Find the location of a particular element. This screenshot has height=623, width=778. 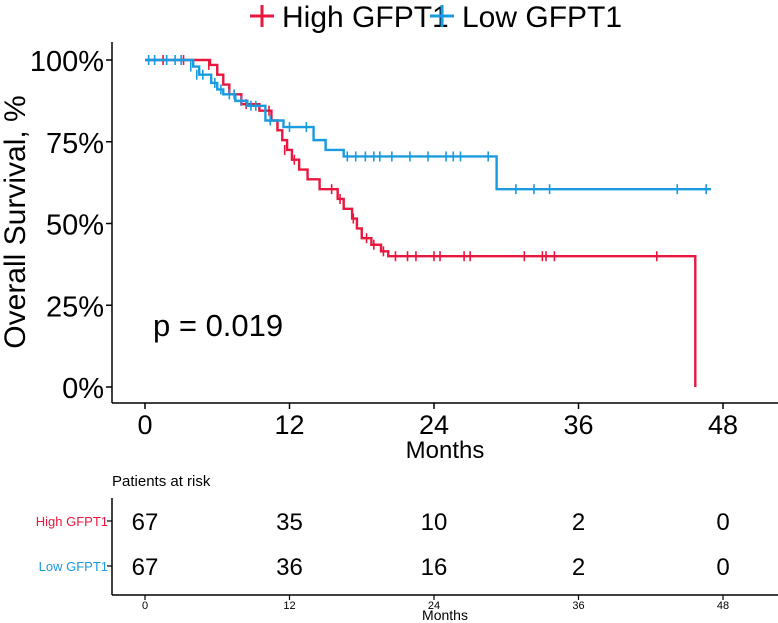

risk-count-high-gfpt1: 35 is located at coordinates (289, 522).